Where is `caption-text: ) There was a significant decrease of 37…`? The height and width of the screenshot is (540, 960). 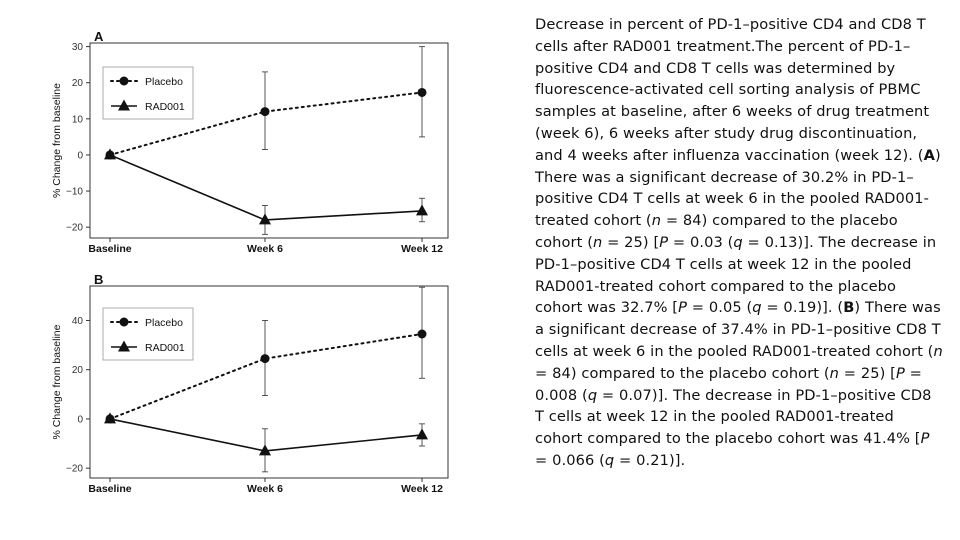 caption-text: ) There was a significant decrease of 37… is located at coordinates (738, 329).